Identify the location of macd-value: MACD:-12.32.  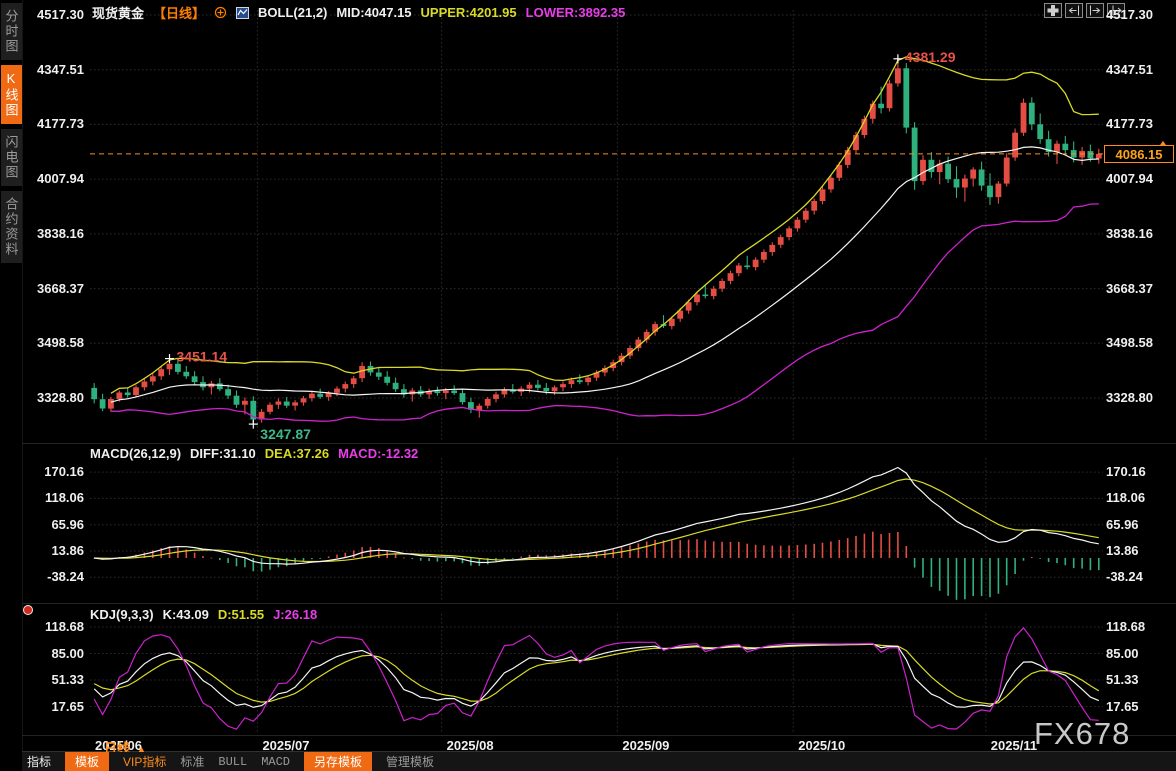
(378, 453).